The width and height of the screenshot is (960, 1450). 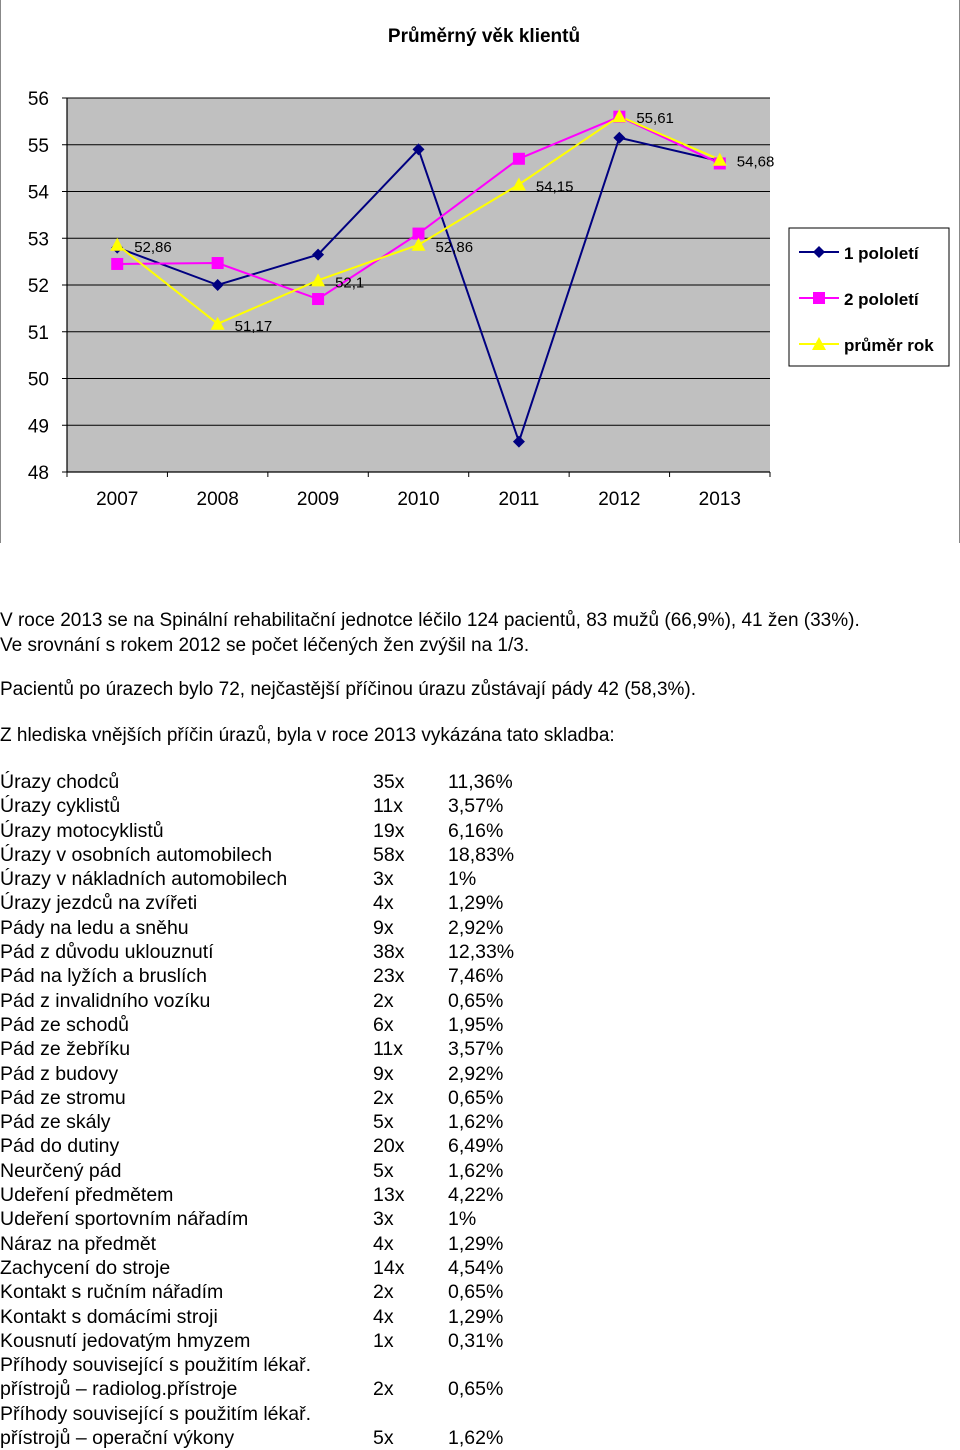 I want to click on x-tick-label: 2009, so click(x=318, y=499).